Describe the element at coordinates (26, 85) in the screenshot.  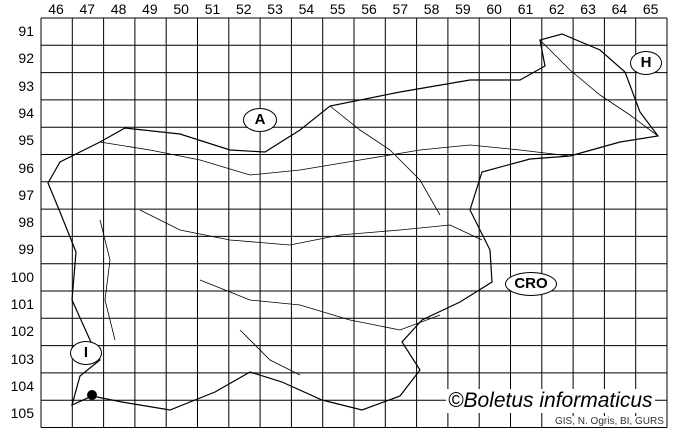
I see `row-label: 93` at that location.